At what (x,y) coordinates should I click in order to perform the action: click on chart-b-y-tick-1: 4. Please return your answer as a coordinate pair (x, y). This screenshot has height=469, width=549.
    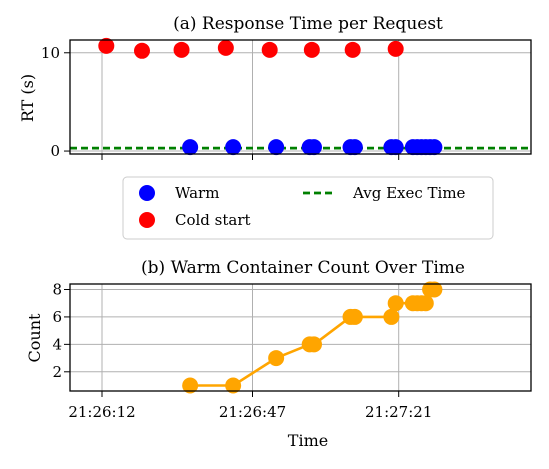
    Looking at the image, I should click on (57, 344).